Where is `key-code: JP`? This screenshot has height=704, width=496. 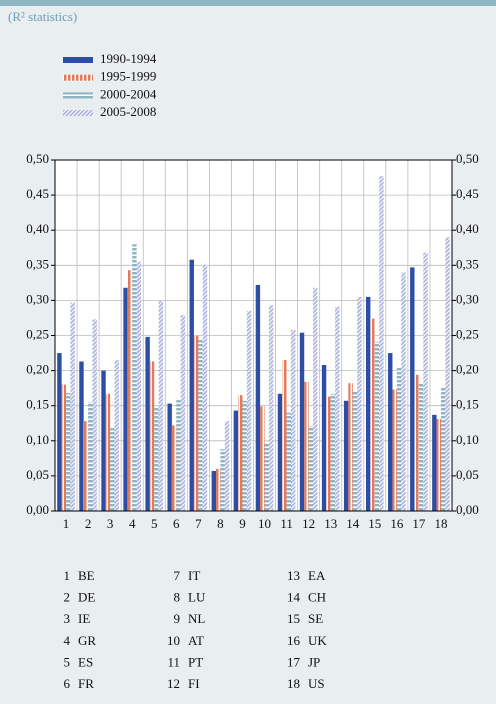
key-code: JP is located at coordinates (314, 661).